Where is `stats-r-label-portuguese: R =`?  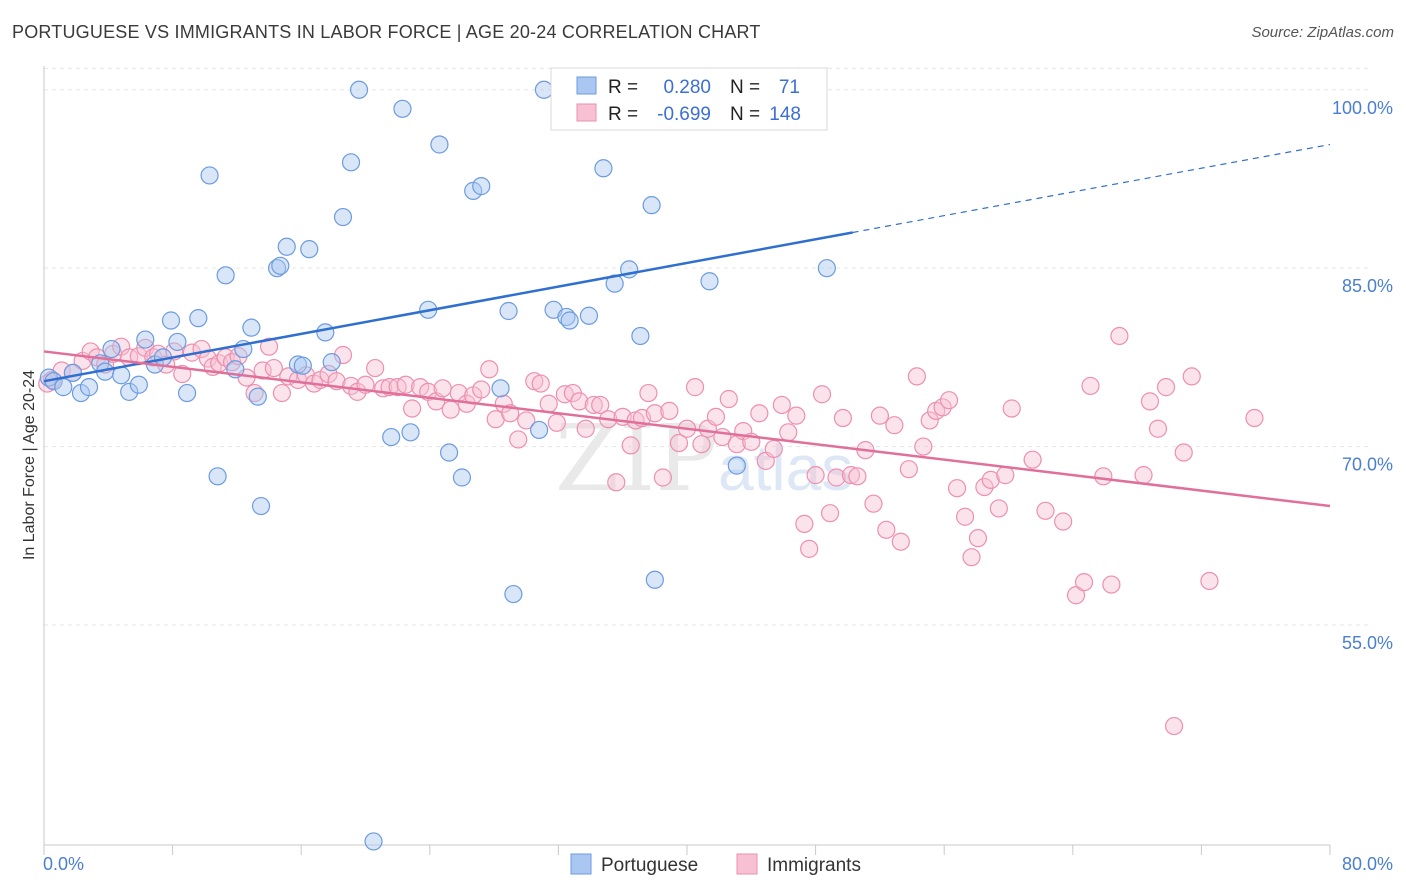
stats-r-label-portuguese: R = is located at coordinates (623, 87).